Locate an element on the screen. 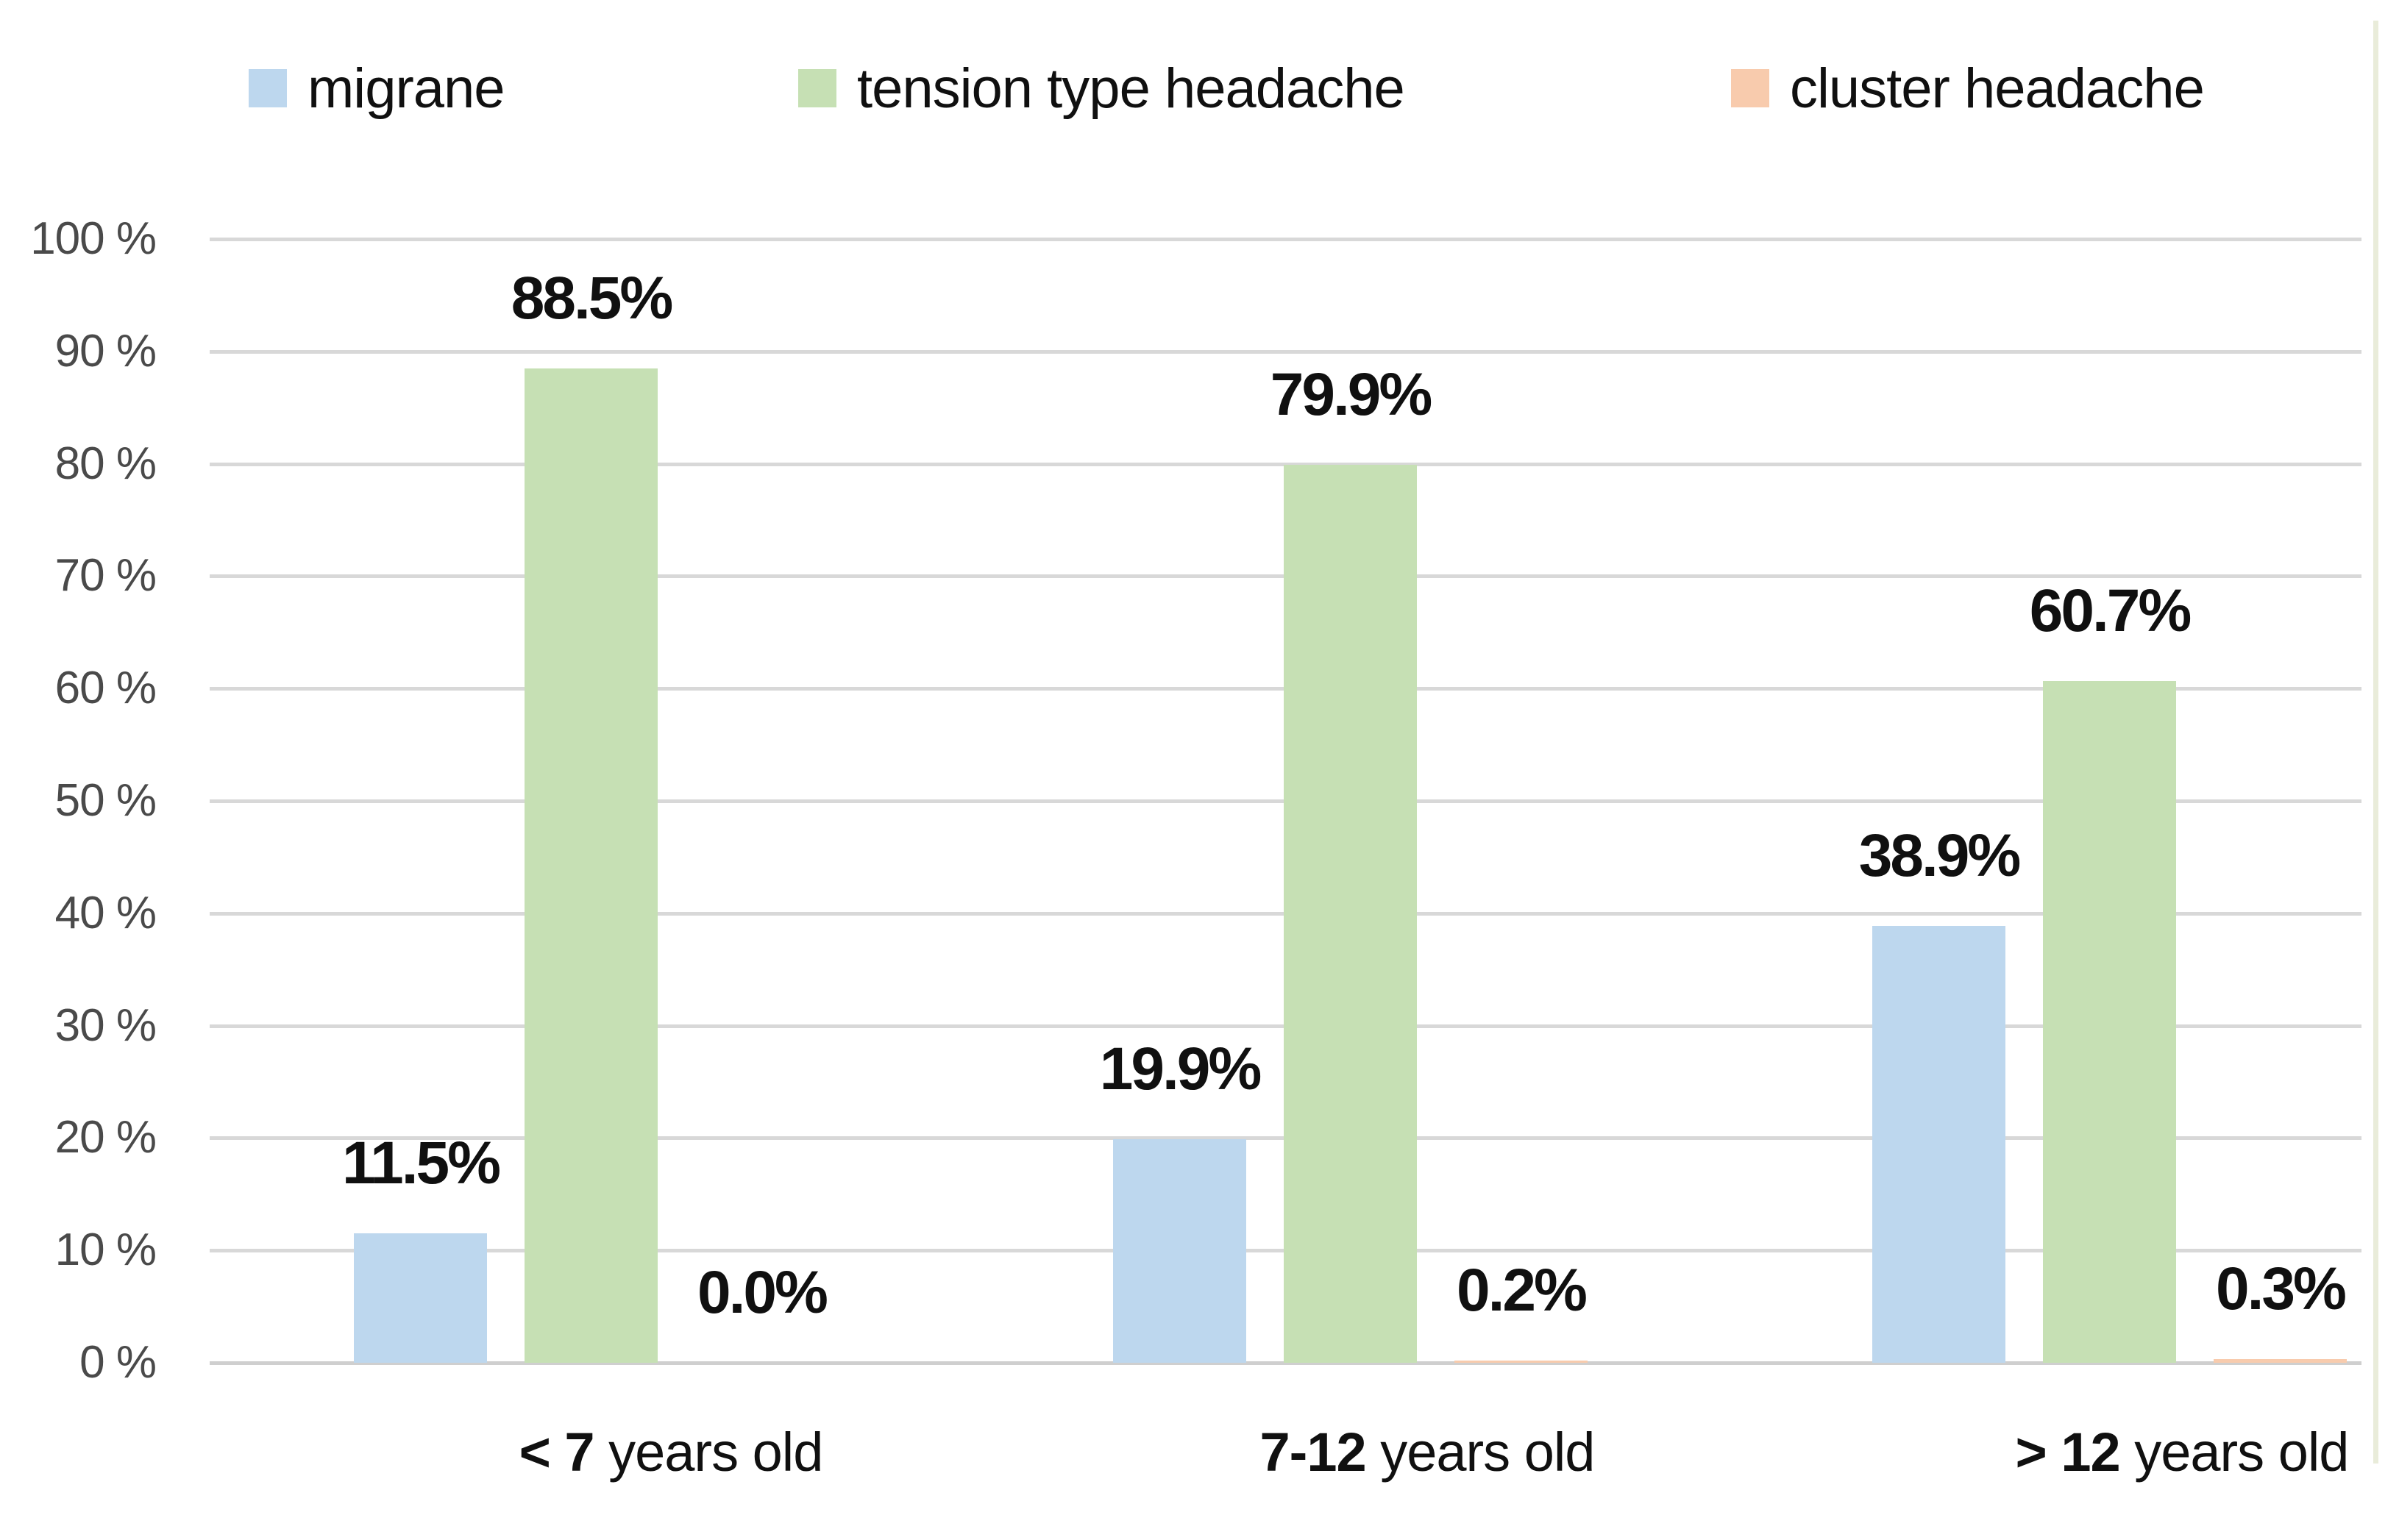 Image resolution: width=2399 pixels, height=1540 pixels. y-tick-label-80: 80 % is located at coordinates (105, 463).